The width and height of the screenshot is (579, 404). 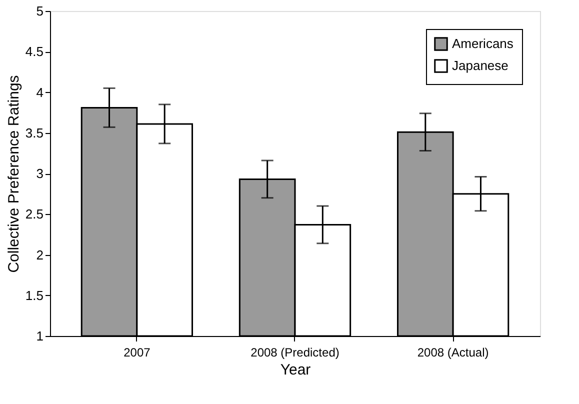 What do you see at coordinates (453, 353) in the screenshot?
I see `x-tick-label: 2008 (Actual)` at bounding box center [453, 353].